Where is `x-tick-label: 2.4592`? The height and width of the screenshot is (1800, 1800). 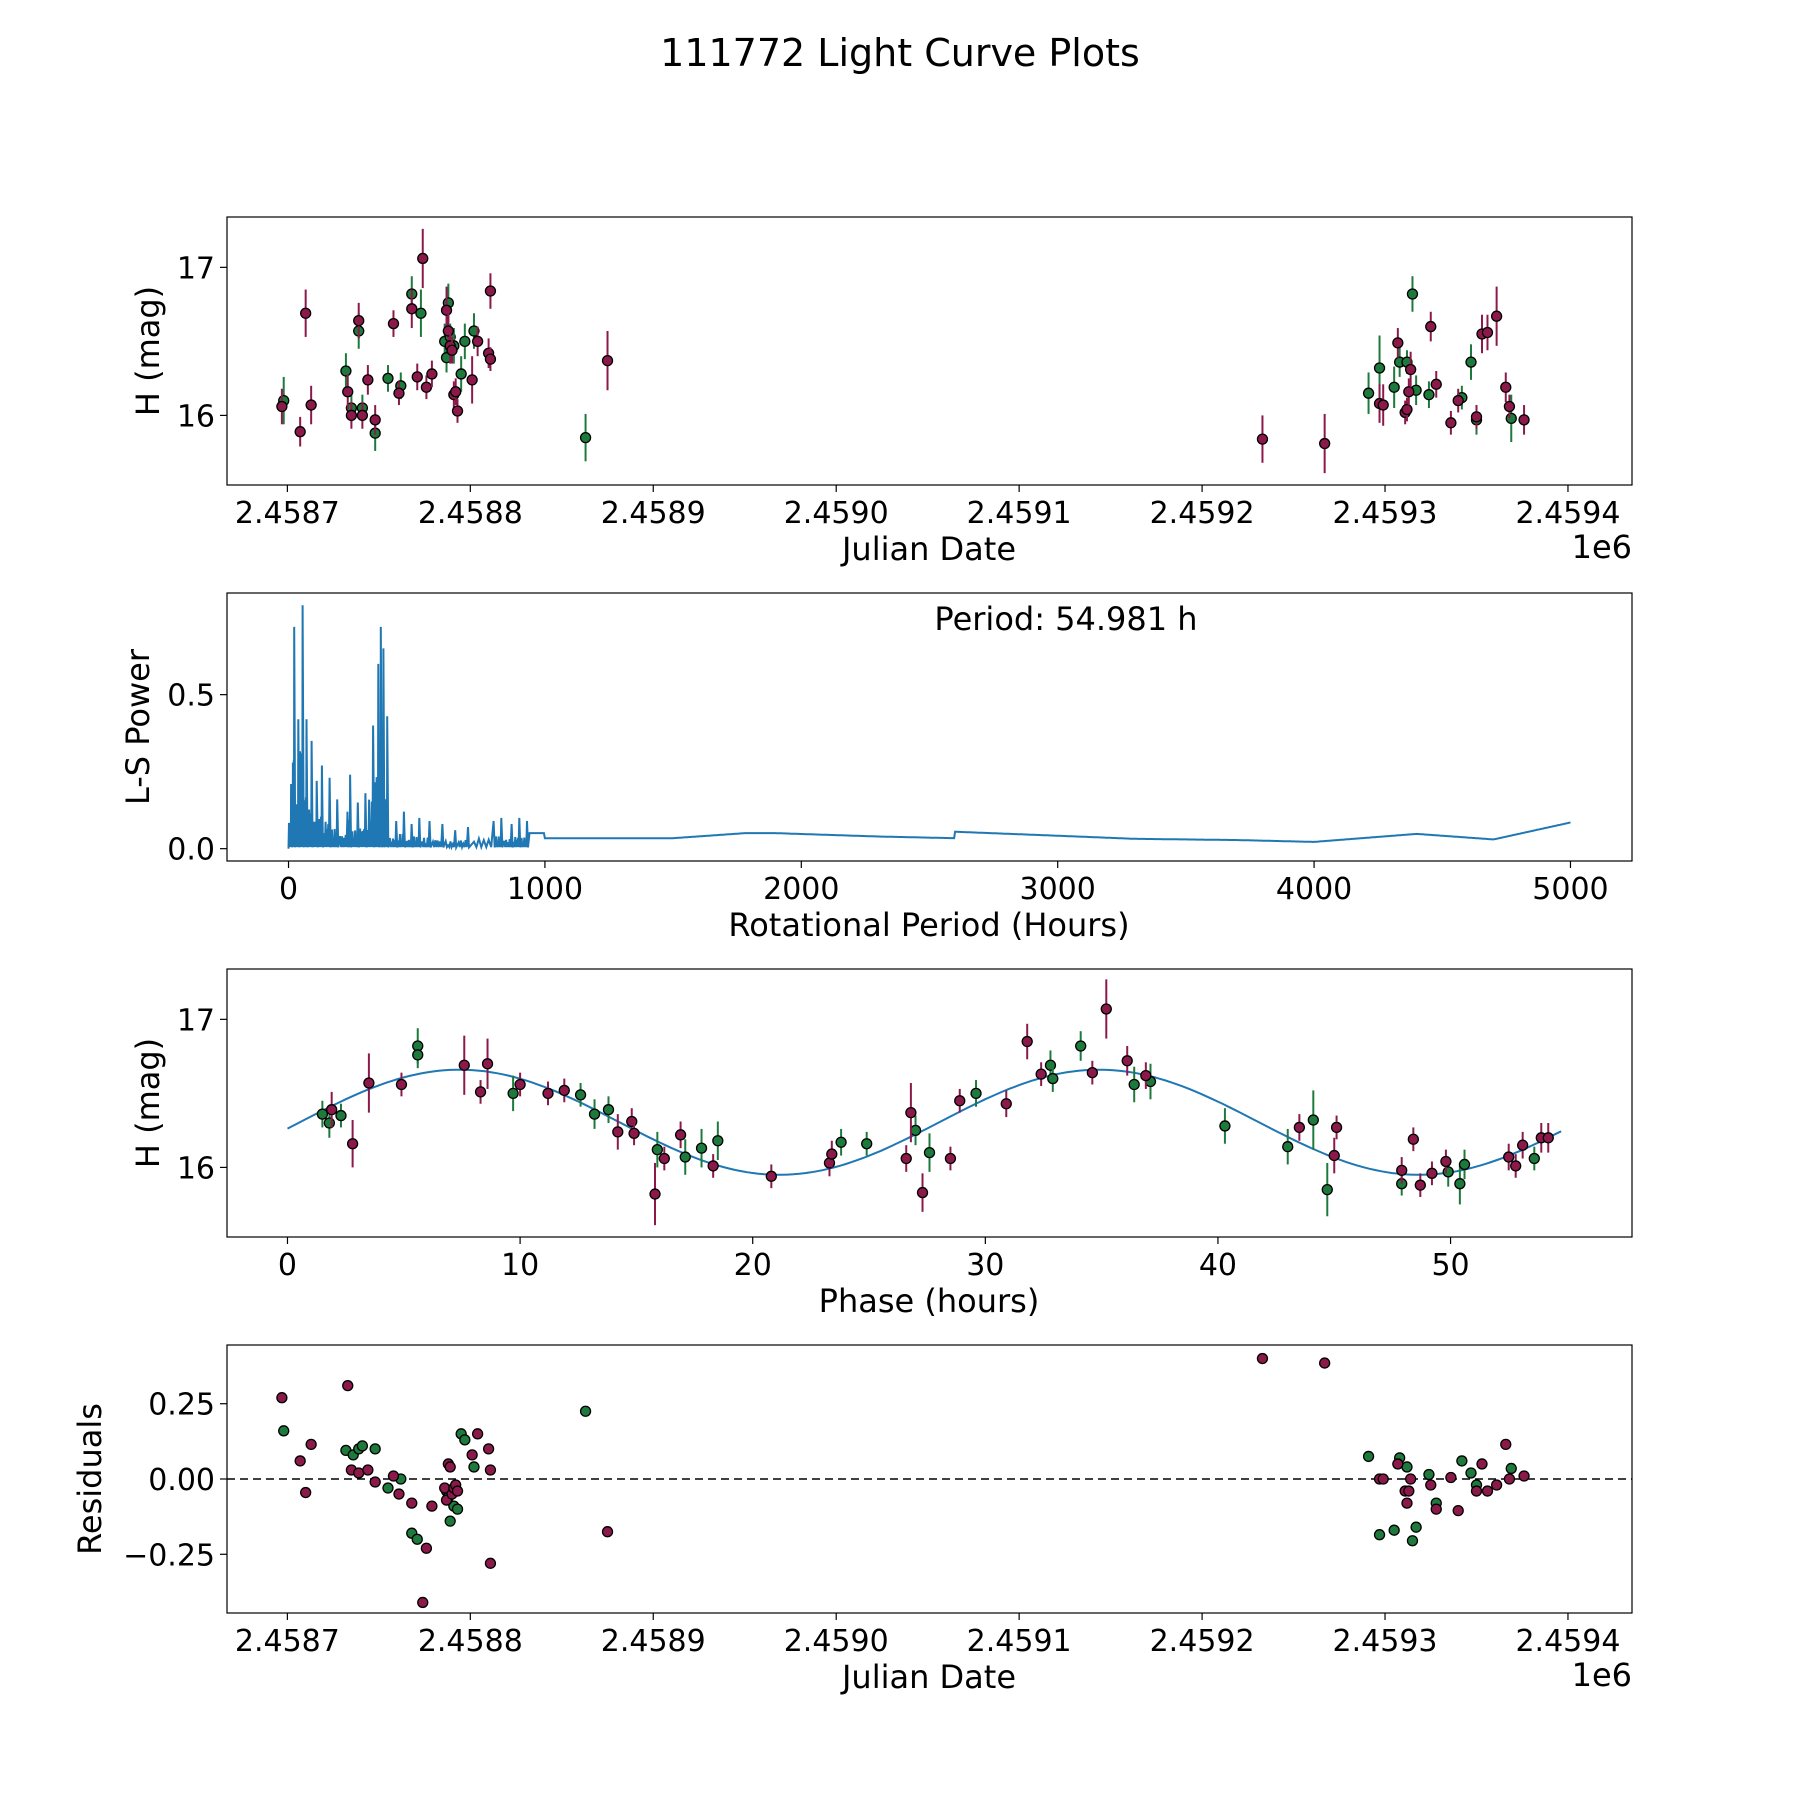 x-tick-label: 2.4592 is located at coordinates (1202, 513).